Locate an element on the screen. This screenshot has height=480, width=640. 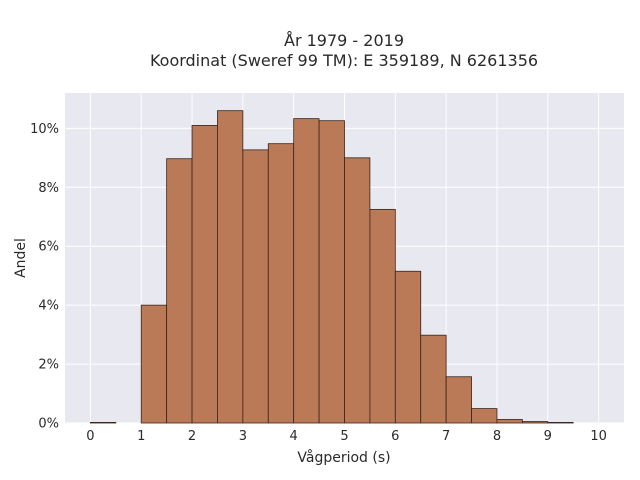
x-tick-label: 8 is located at coordinates (497, 436).